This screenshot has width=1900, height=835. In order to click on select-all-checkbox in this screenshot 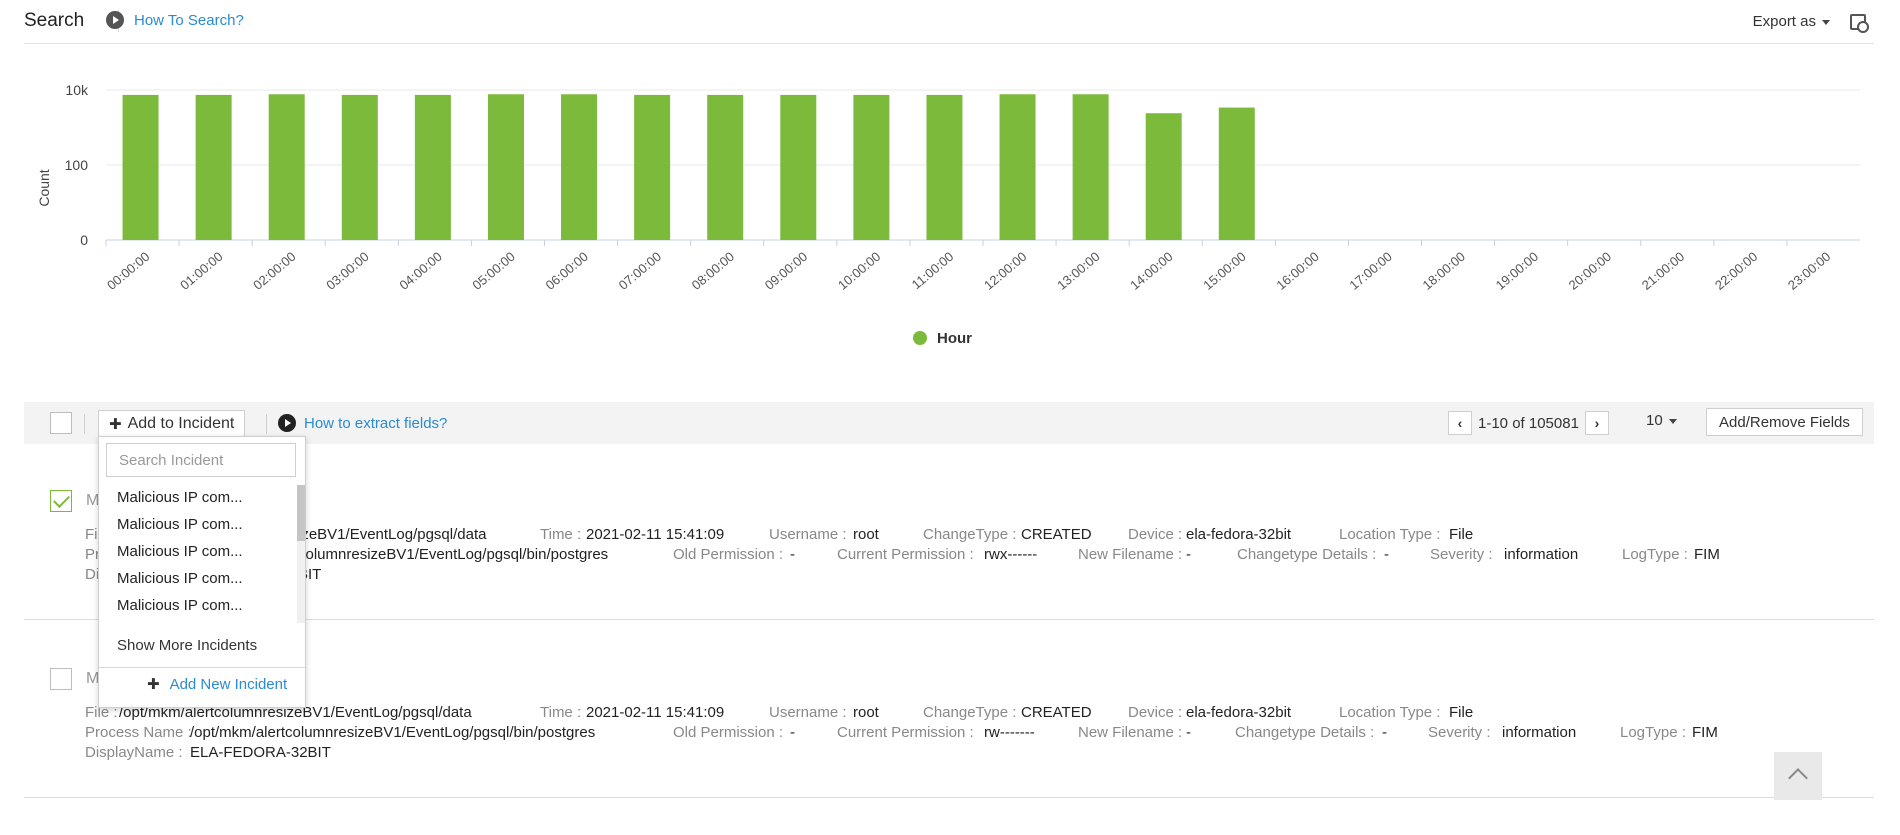, I will do `click(61, 423)`.